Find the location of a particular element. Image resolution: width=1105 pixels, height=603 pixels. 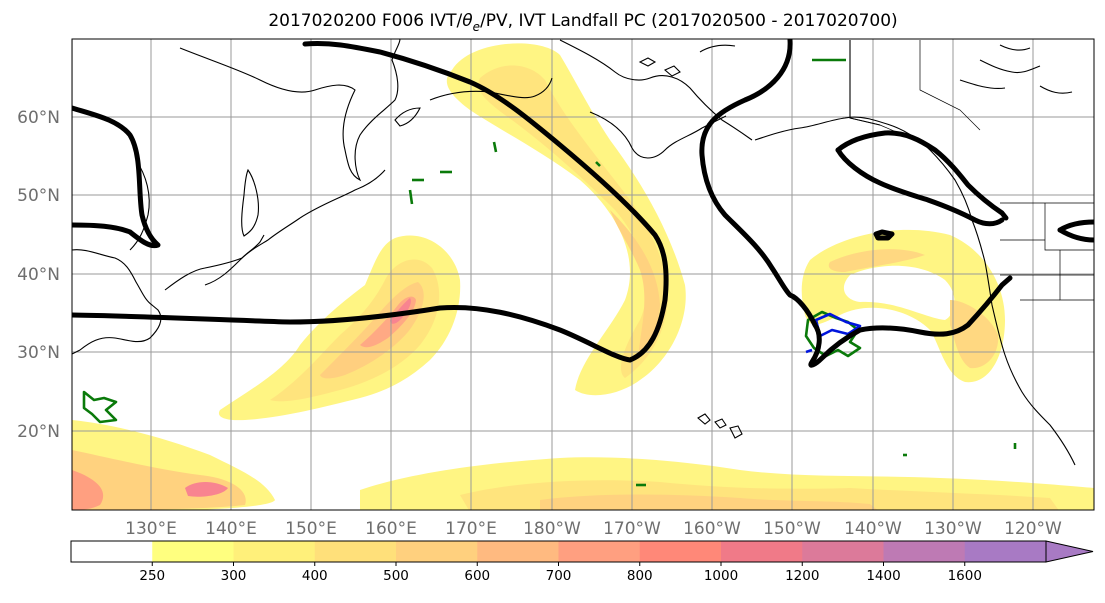

colorbar-tick-label: 1600 is located at coordinates (965, 576).